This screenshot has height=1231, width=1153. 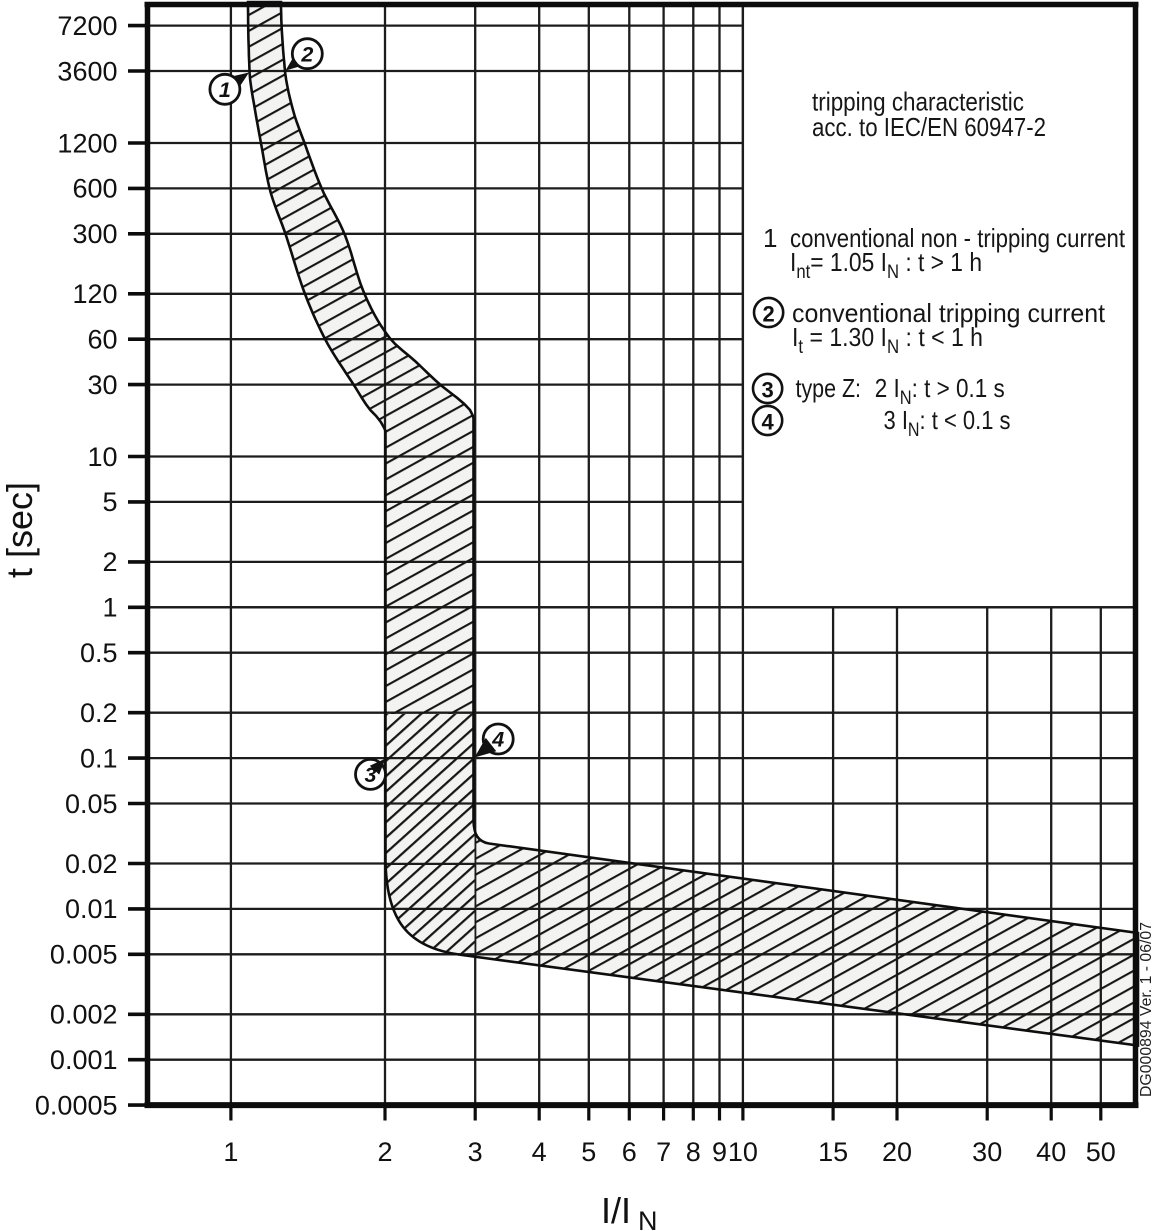 I want to click on svg-text: 2 IN​: t > 0.1 s, so click(x=940, y=391).